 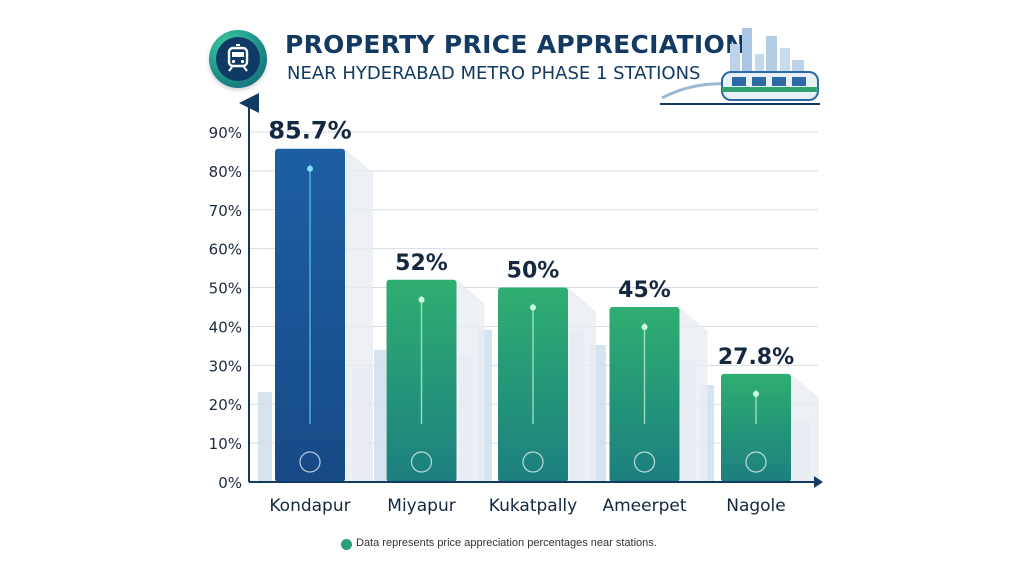 I want to click on buildings-icon, so click(x=756, y=462).